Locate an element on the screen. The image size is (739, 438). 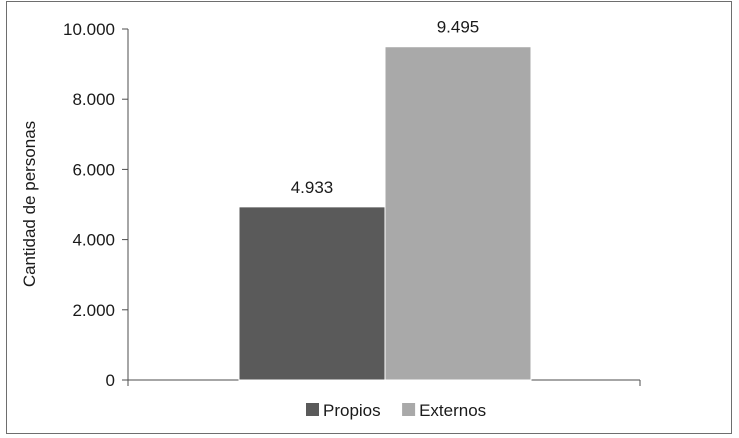
data-labels: 4.933 9.495 is located at coordinates (385, 107).